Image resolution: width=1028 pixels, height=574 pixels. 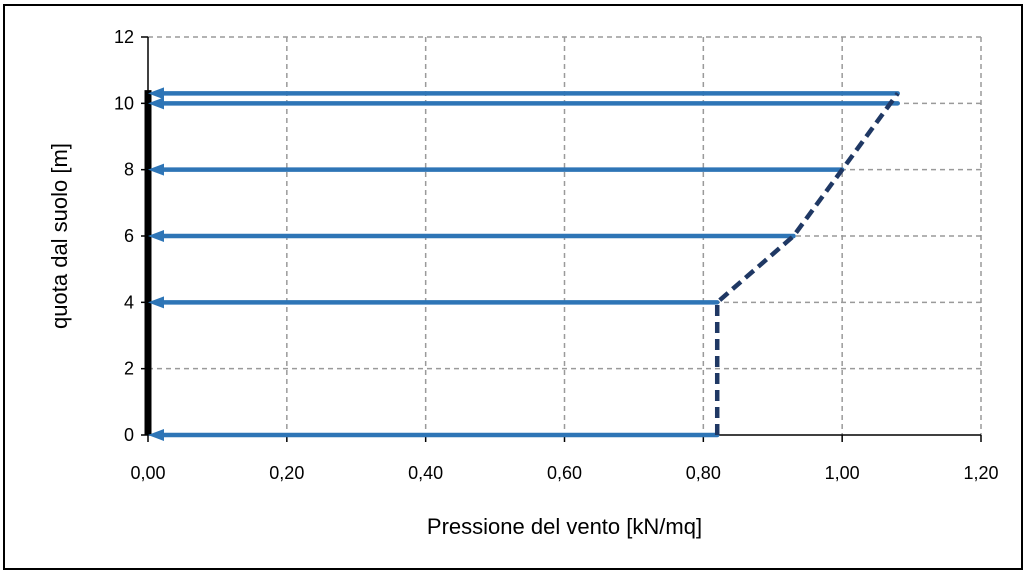 What do you see at coordinates (59, 236) in the screenshot?
I see `y-axis-title: quota dal suolo [m]` at bounding box center [59, 236].